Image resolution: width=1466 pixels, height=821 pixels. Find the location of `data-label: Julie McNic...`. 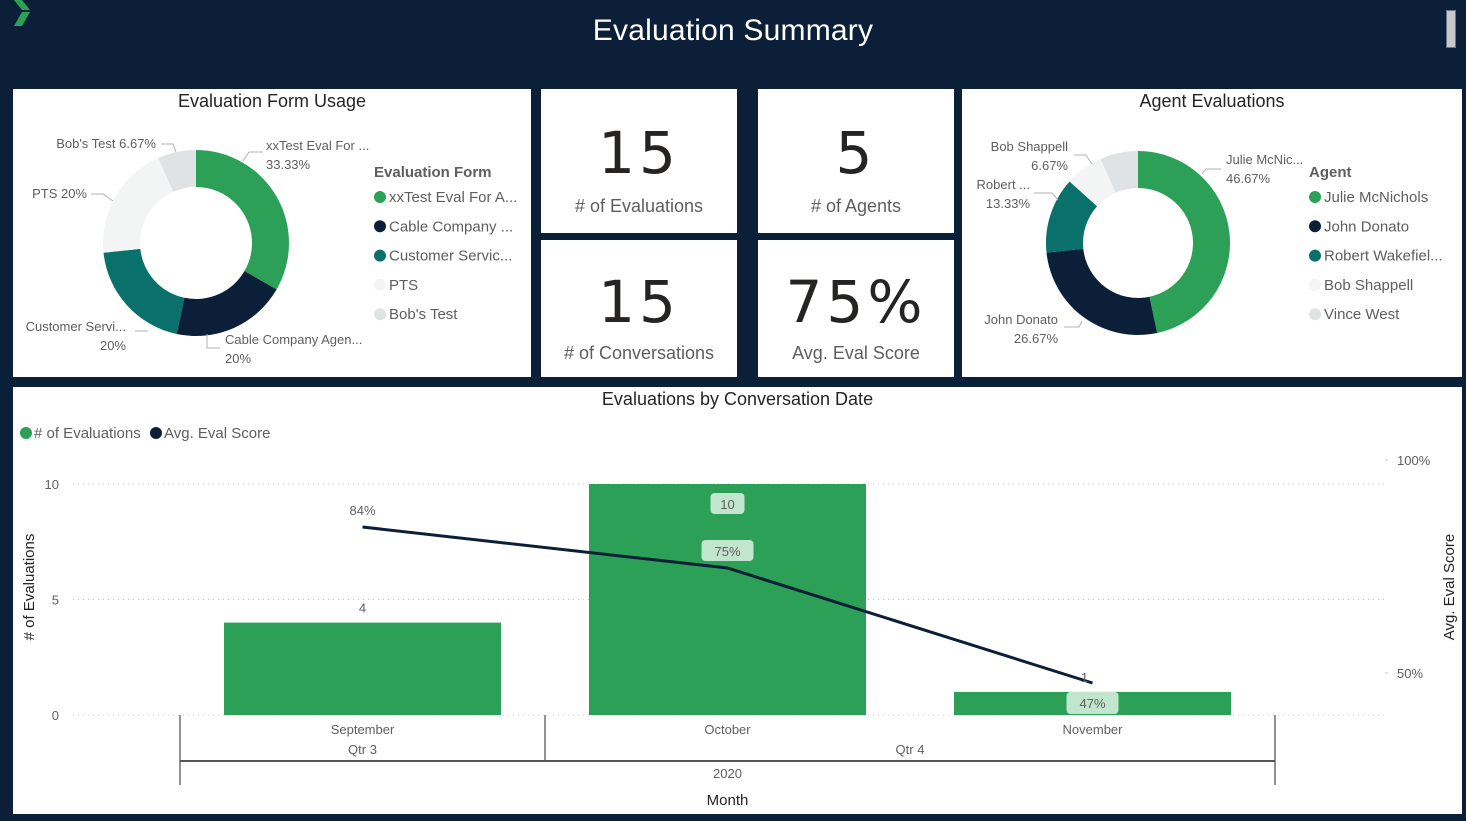

data-label: Julie McNic... is located at coordinates (1264, 159).